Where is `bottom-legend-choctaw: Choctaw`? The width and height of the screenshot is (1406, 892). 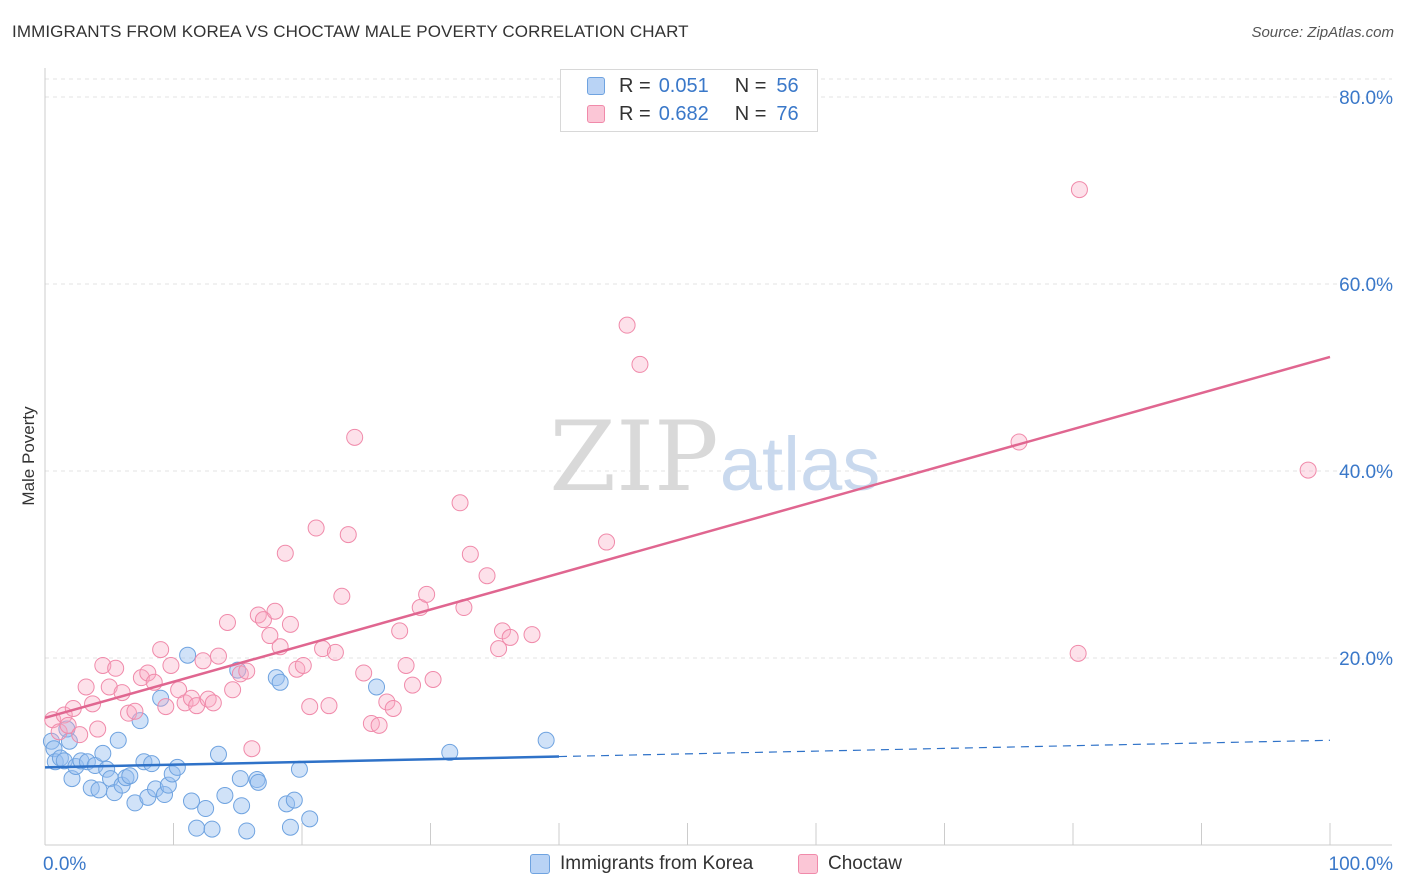 bottom-legend-choctaw: Choctaw is located at coordinates (850, 864).